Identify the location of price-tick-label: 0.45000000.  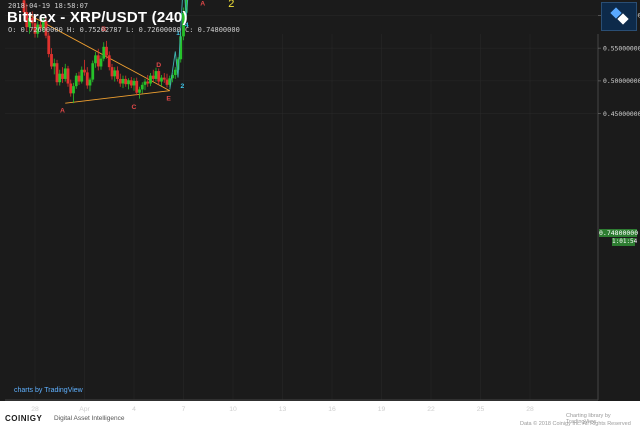
(621, 114).